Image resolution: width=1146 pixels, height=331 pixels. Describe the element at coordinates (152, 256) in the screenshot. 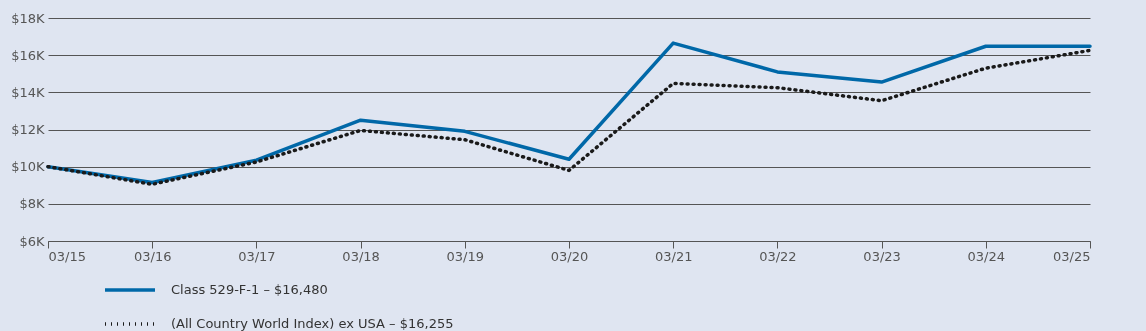

I see `x-tick-label: 03/16` at that location.